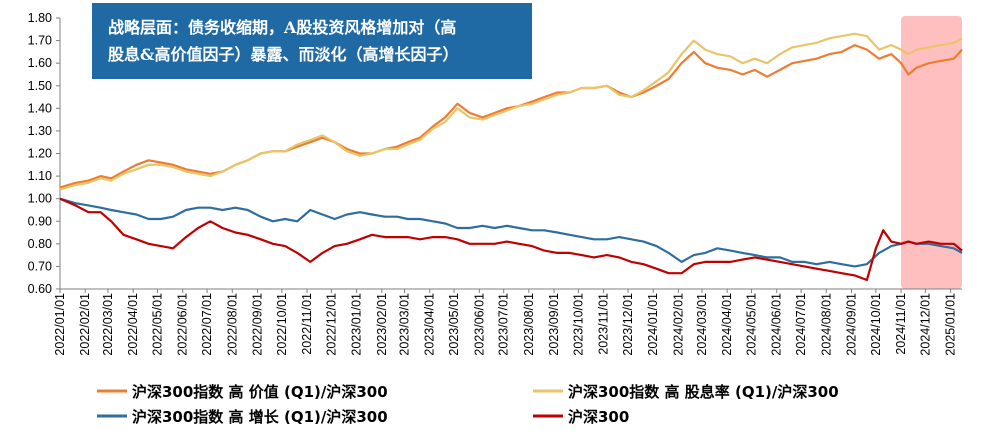 This screenshot has height=436, width=982. What do you see at coordinates (260, 392) in the screenshot?
I see `legend-label-value: 沪深300指数 高 价值 (Q1)/沪深300` at bounding box center [260, 392].